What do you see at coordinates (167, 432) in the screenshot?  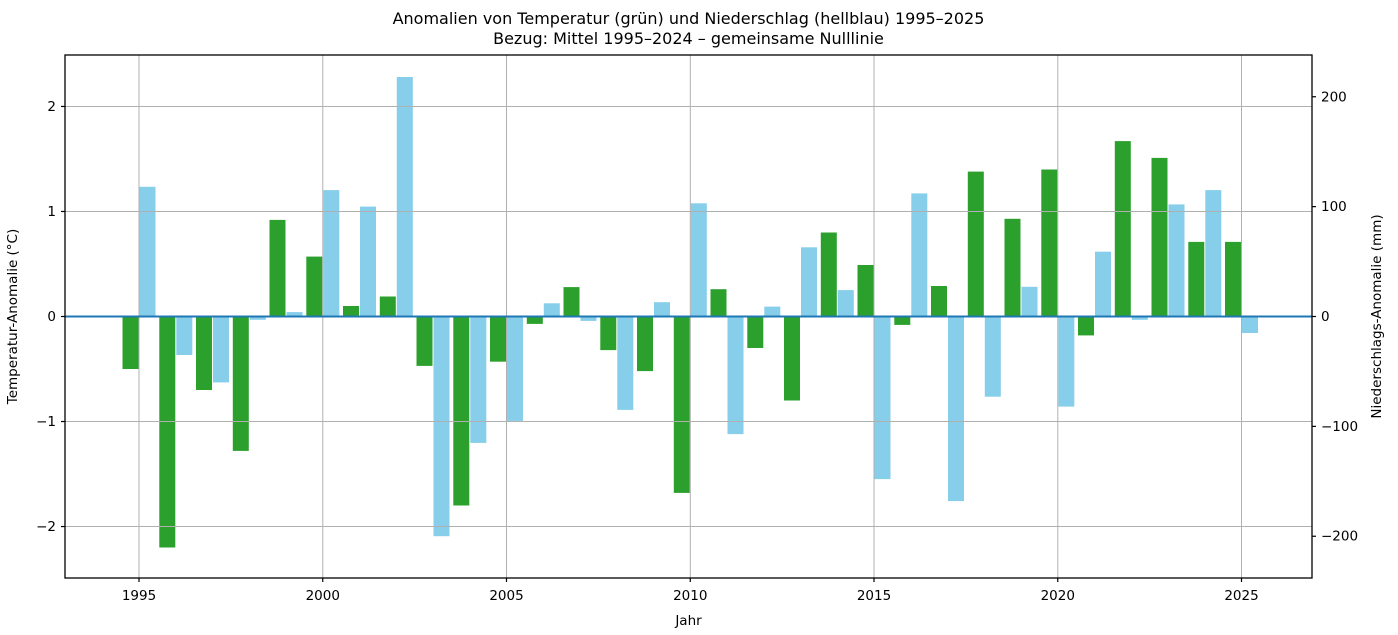 I see `temp-bar-1996` at bounding box center [167, 432].